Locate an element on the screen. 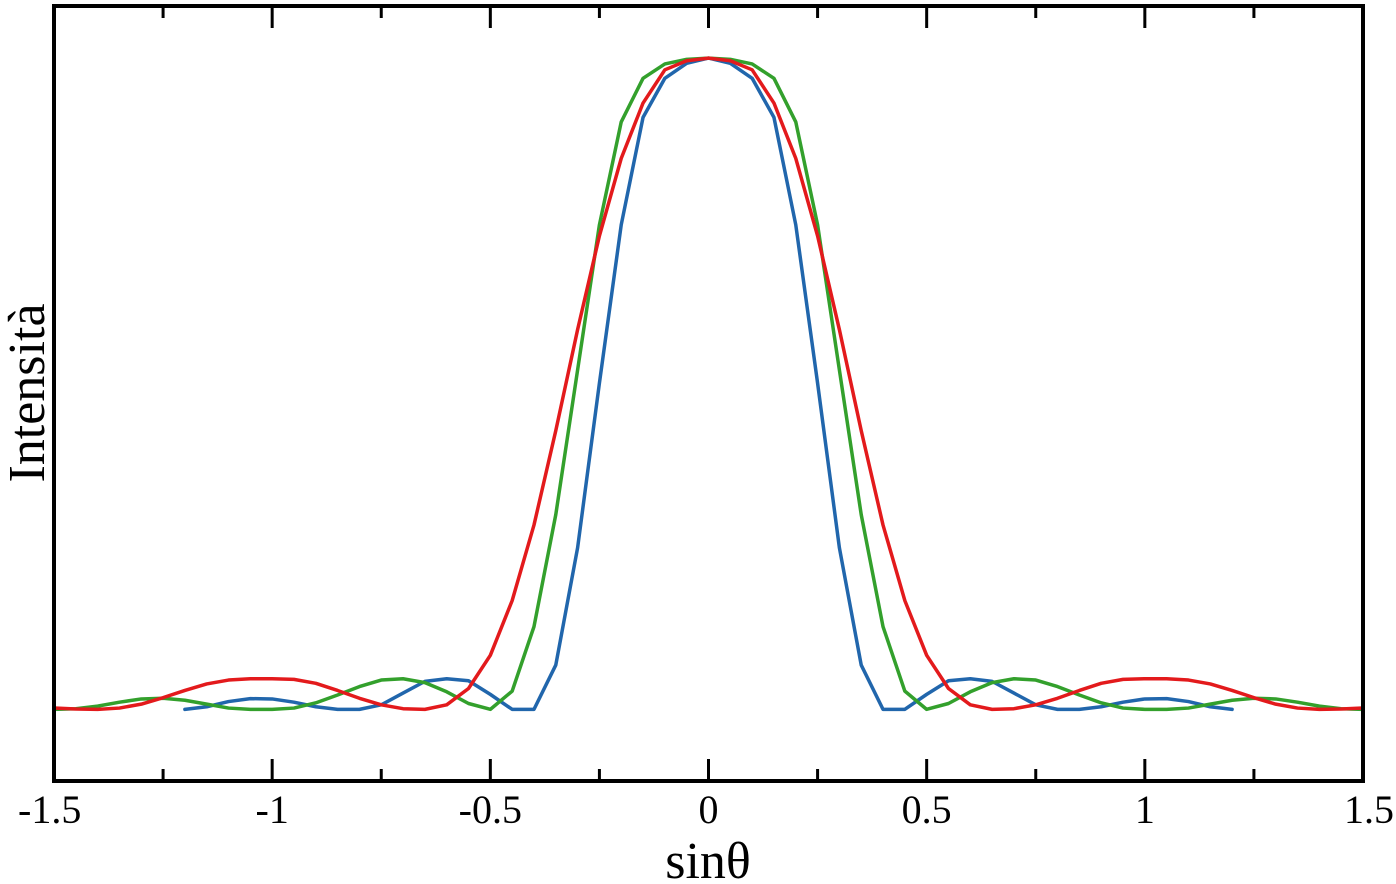 This screenshot has width=1396, height=884. x-tick-label: 0 is located at coordinates (709, 809).